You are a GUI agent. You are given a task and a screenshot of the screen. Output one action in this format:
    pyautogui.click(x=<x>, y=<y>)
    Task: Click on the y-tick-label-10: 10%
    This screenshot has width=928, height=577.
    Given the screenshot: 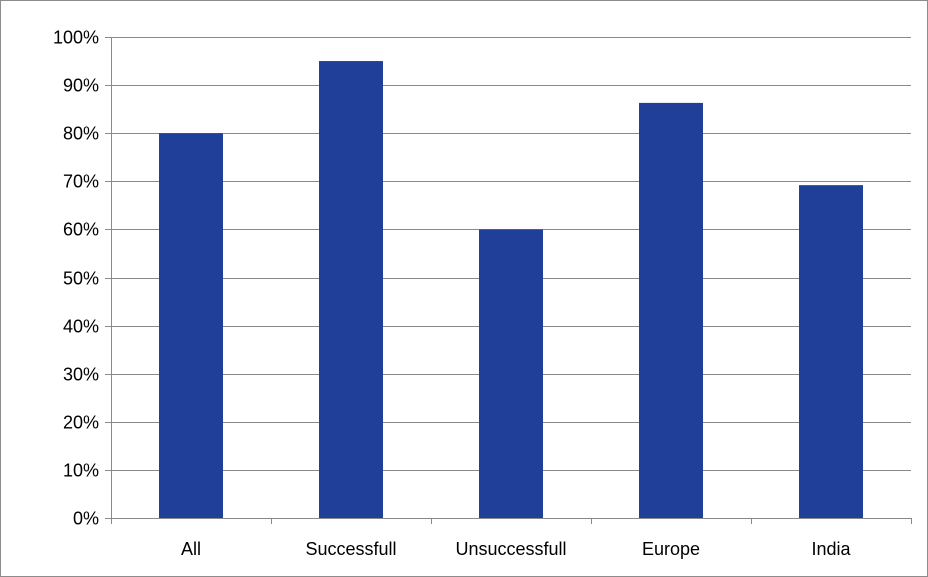 What is the action you would take?
    pyautogui.click(x=81, y=471)
    